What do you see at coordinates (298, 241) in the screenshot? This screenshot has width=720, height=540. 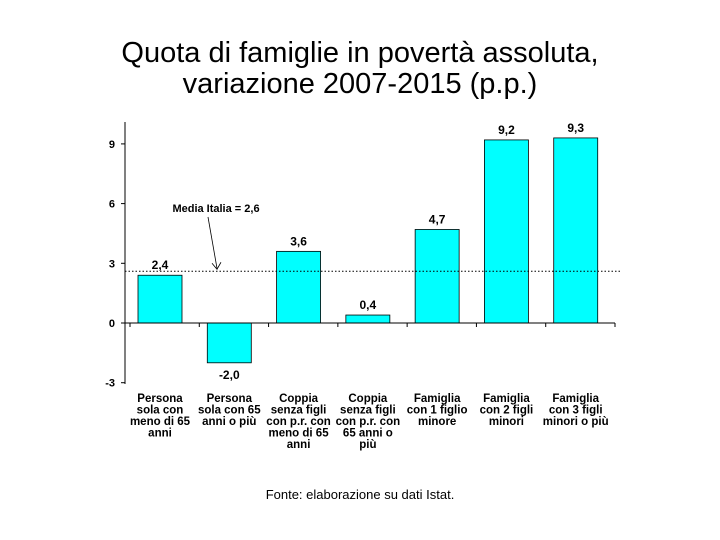 I see `bar-value-label: 3,6` at bounding box center [298, 241].